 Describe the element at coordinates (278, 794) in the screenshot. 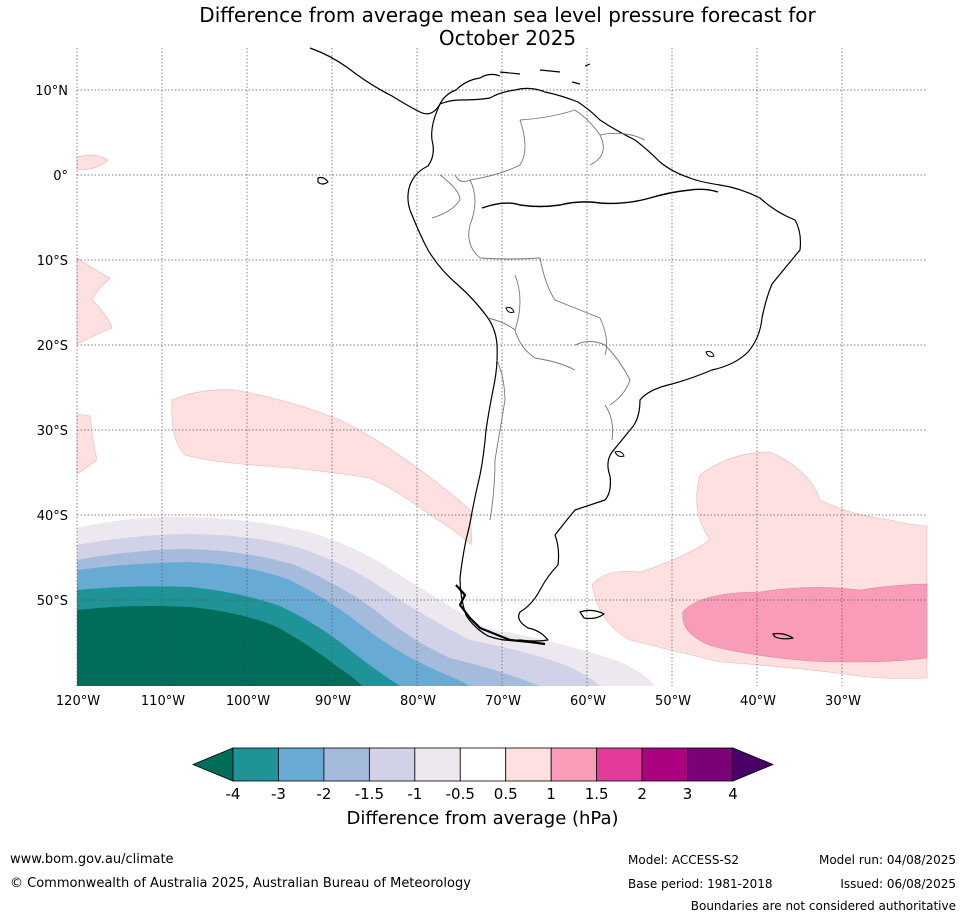

I see `colorbar-tick-label: -3` at that location.